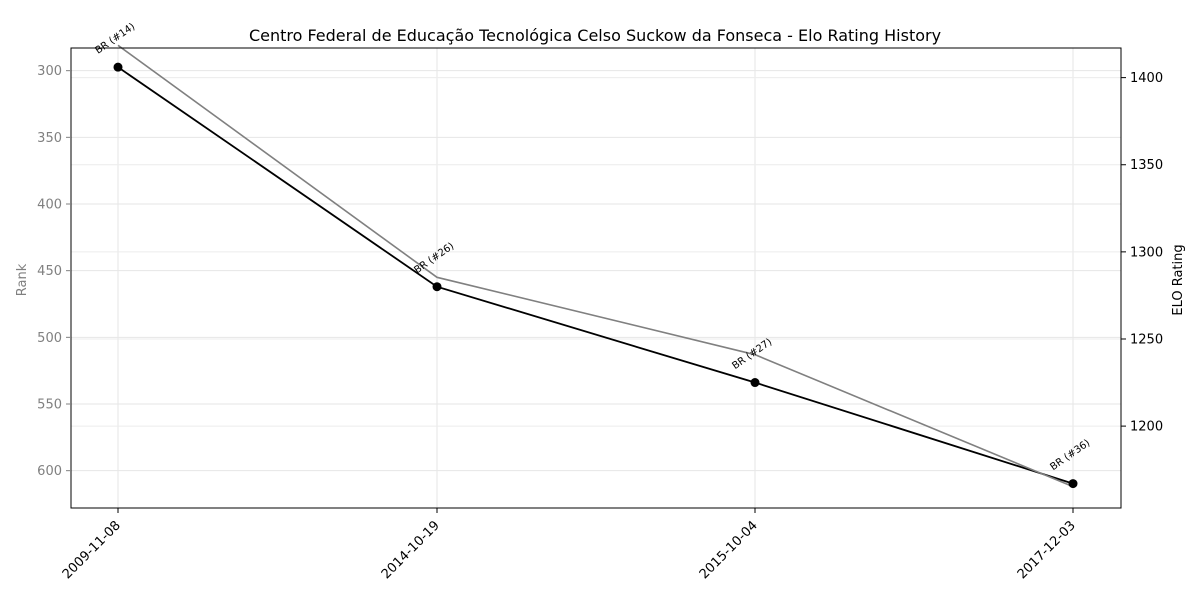  What do you see at coordinates (49, 405) in the screenshot?
I see `left-tick-label: 550` at bounding box center [49, 405].